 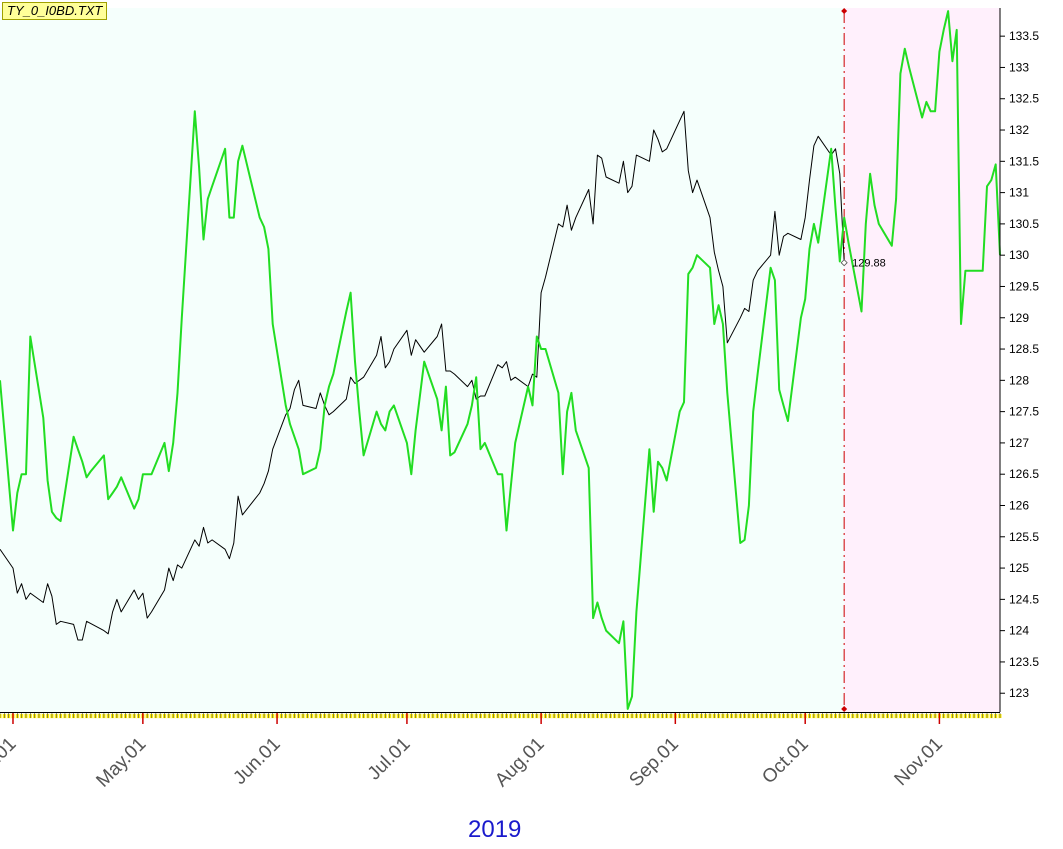 I want to click on y-tick-label: 130, so click(x=1019, y=255).